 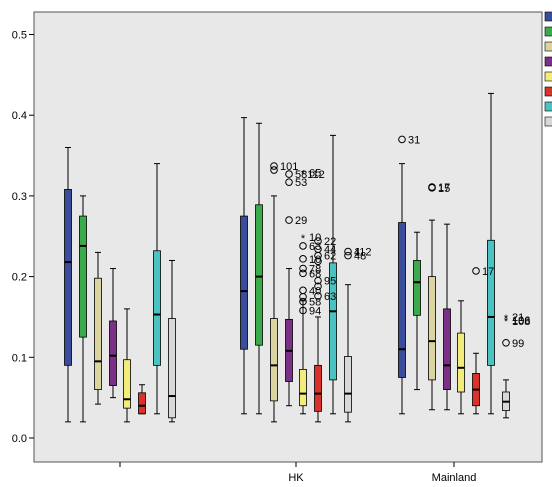 I want to click on outlier-label: 106, so click(x=521, y=321).